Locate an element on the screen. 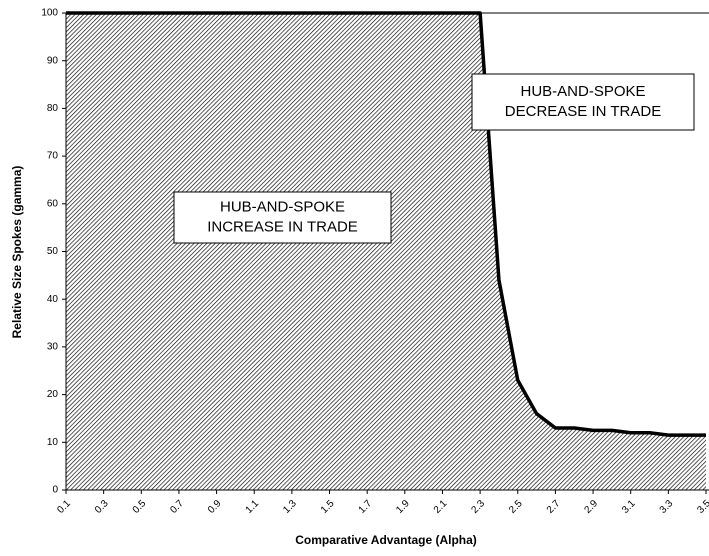 Image resolution: width=709 pixels, height=556 pixels. x-tick-label: 3.3 is located at coordinates (667, 507).